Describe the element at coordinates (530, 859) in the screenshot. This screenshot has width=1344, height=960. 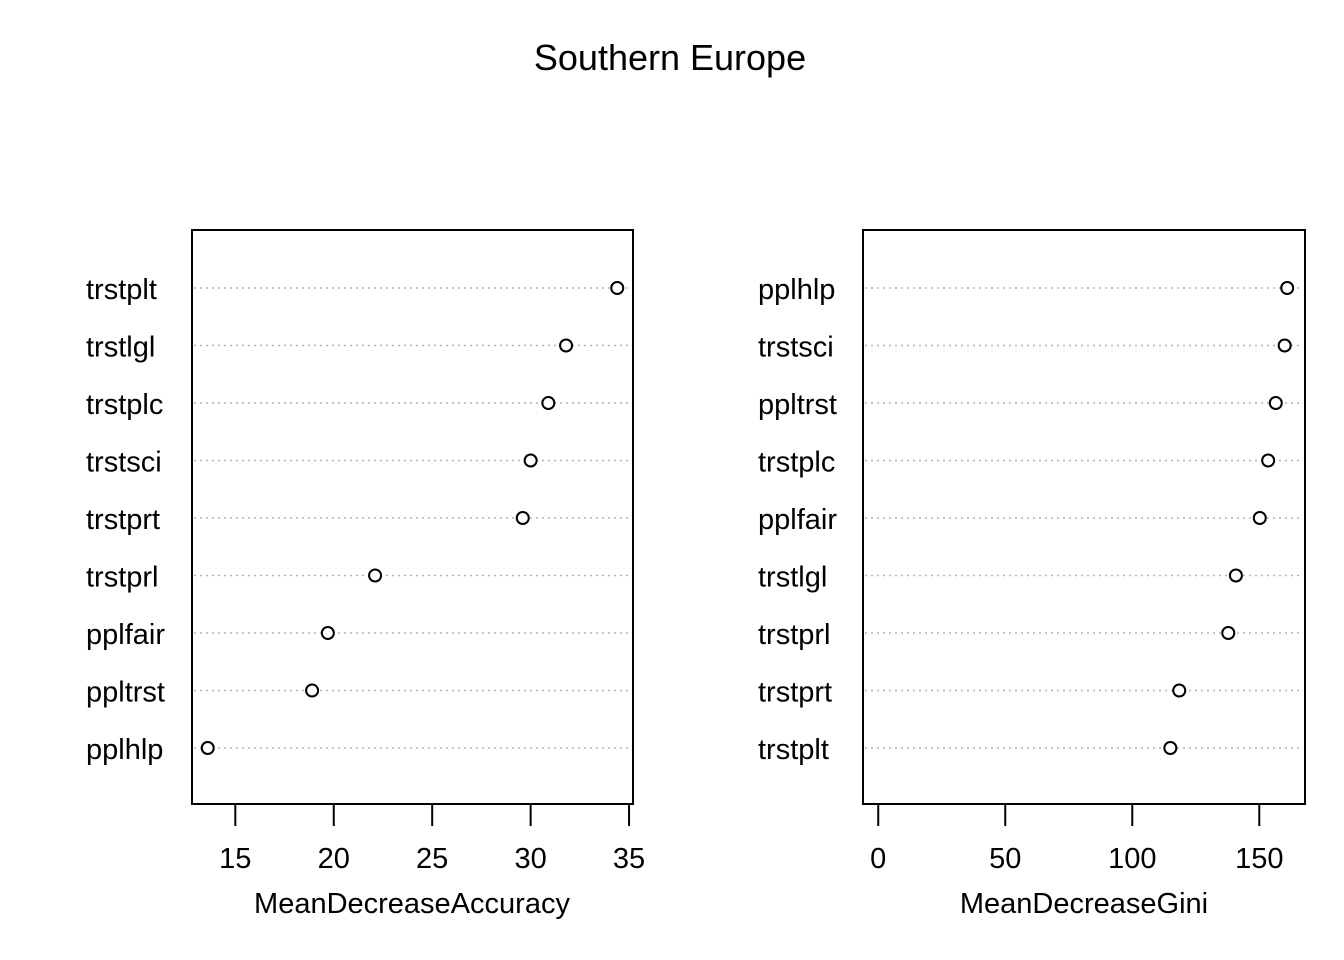
I see `x-tick-label: 30` at that location.